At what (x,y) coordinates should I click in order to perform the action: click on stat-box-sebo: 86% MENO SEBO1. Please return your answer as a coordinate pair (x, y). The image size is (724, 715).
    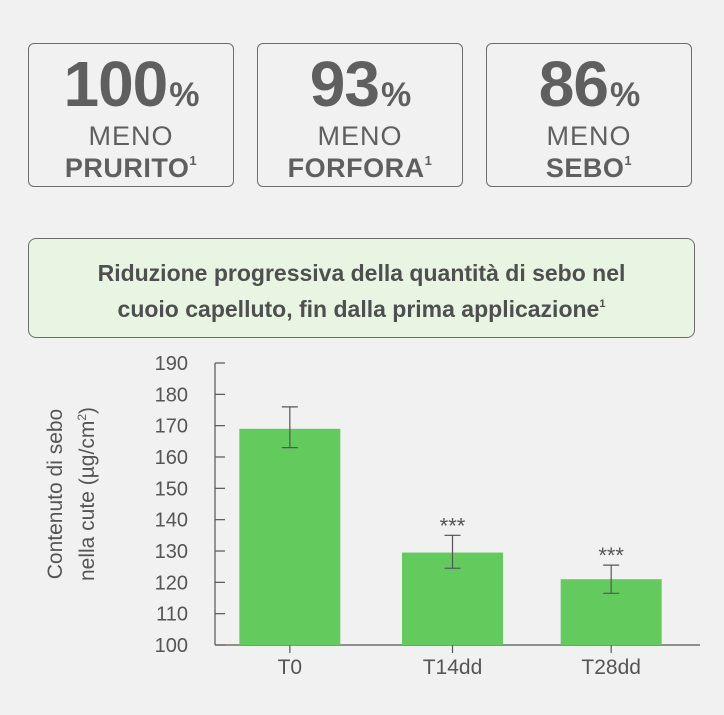
    Looking at the image, I should click on (589, 115).